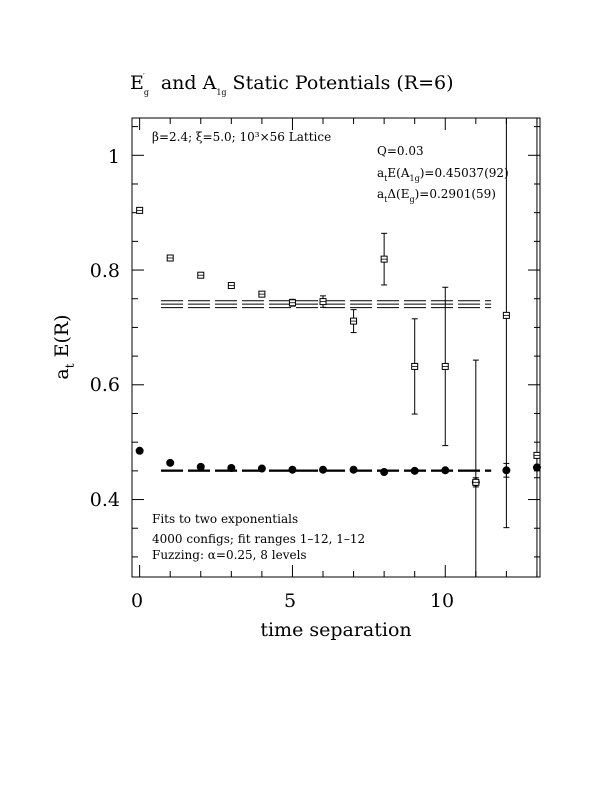 The height and width of the screenshot is (792, 612). Describe the element at coordinates (442, 601) in the screenshot. I see `x-tick-label-10: 10` at that location.